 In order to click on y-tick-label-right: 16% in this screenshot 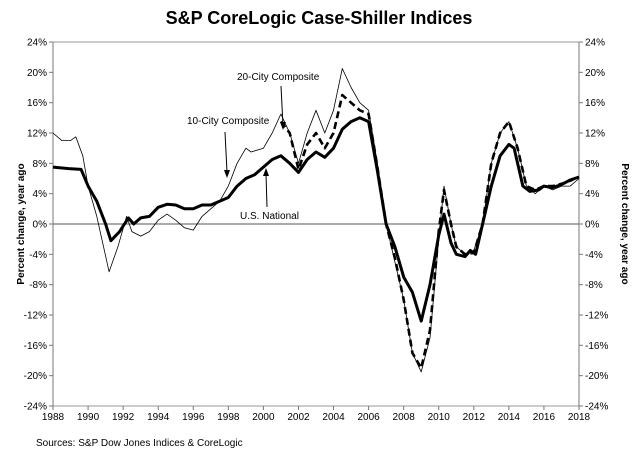, I will do `click(595, 103)`.